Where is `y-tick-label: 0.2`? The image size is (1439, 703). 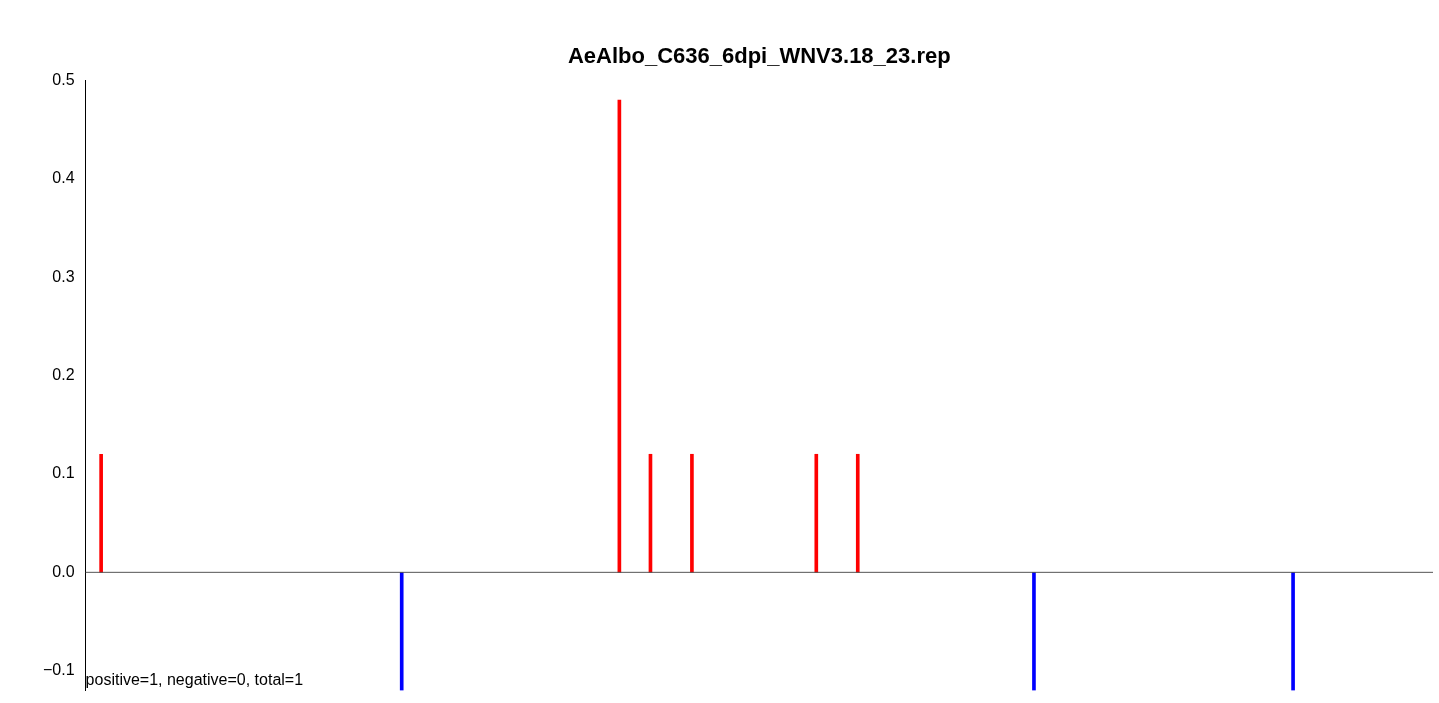 y-tick-label: 0.2 is located at coordinates (63, 374).